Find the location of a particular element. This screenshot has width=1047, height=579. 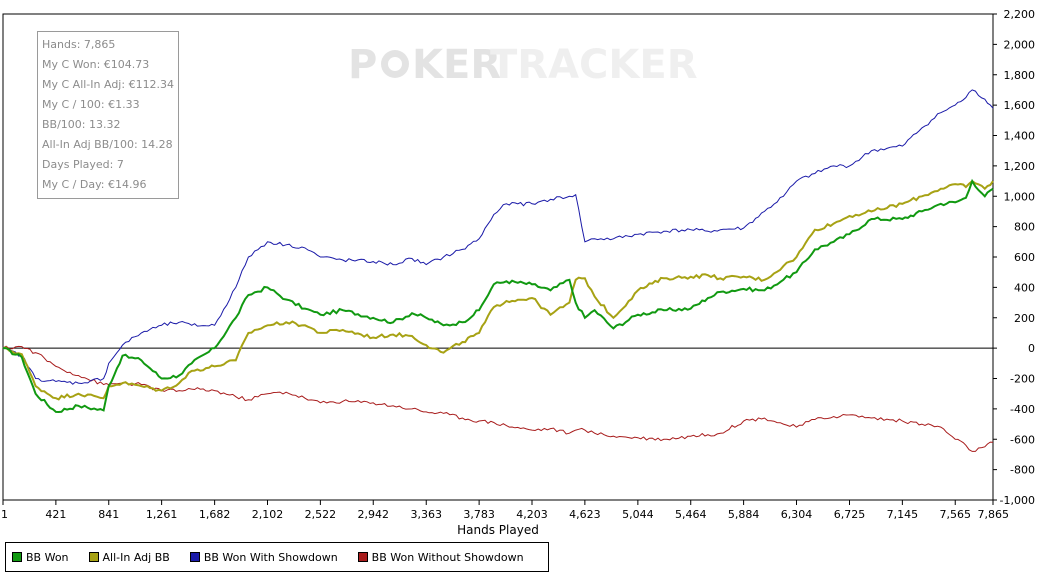

x-tick-label: 3,783 is located at coordinates (479, 514).